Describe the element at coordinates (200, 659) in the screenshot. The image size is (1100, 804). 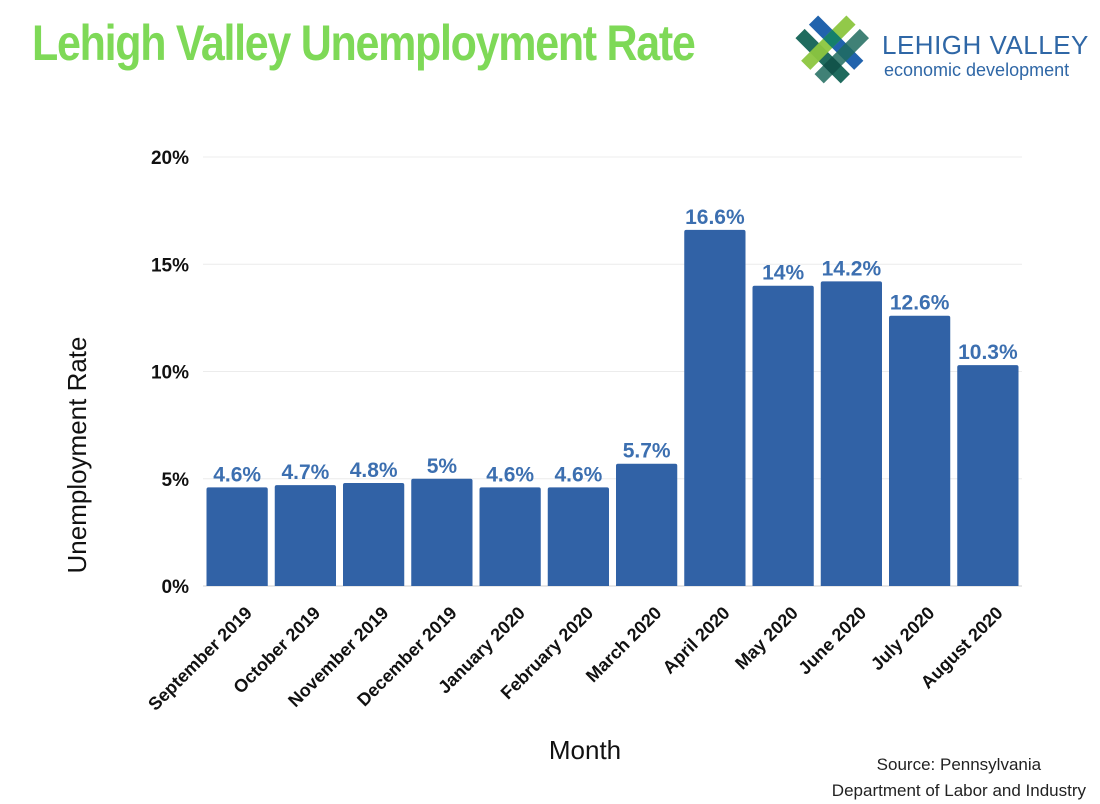
I see `x-tick-label: September 2019` at that location.